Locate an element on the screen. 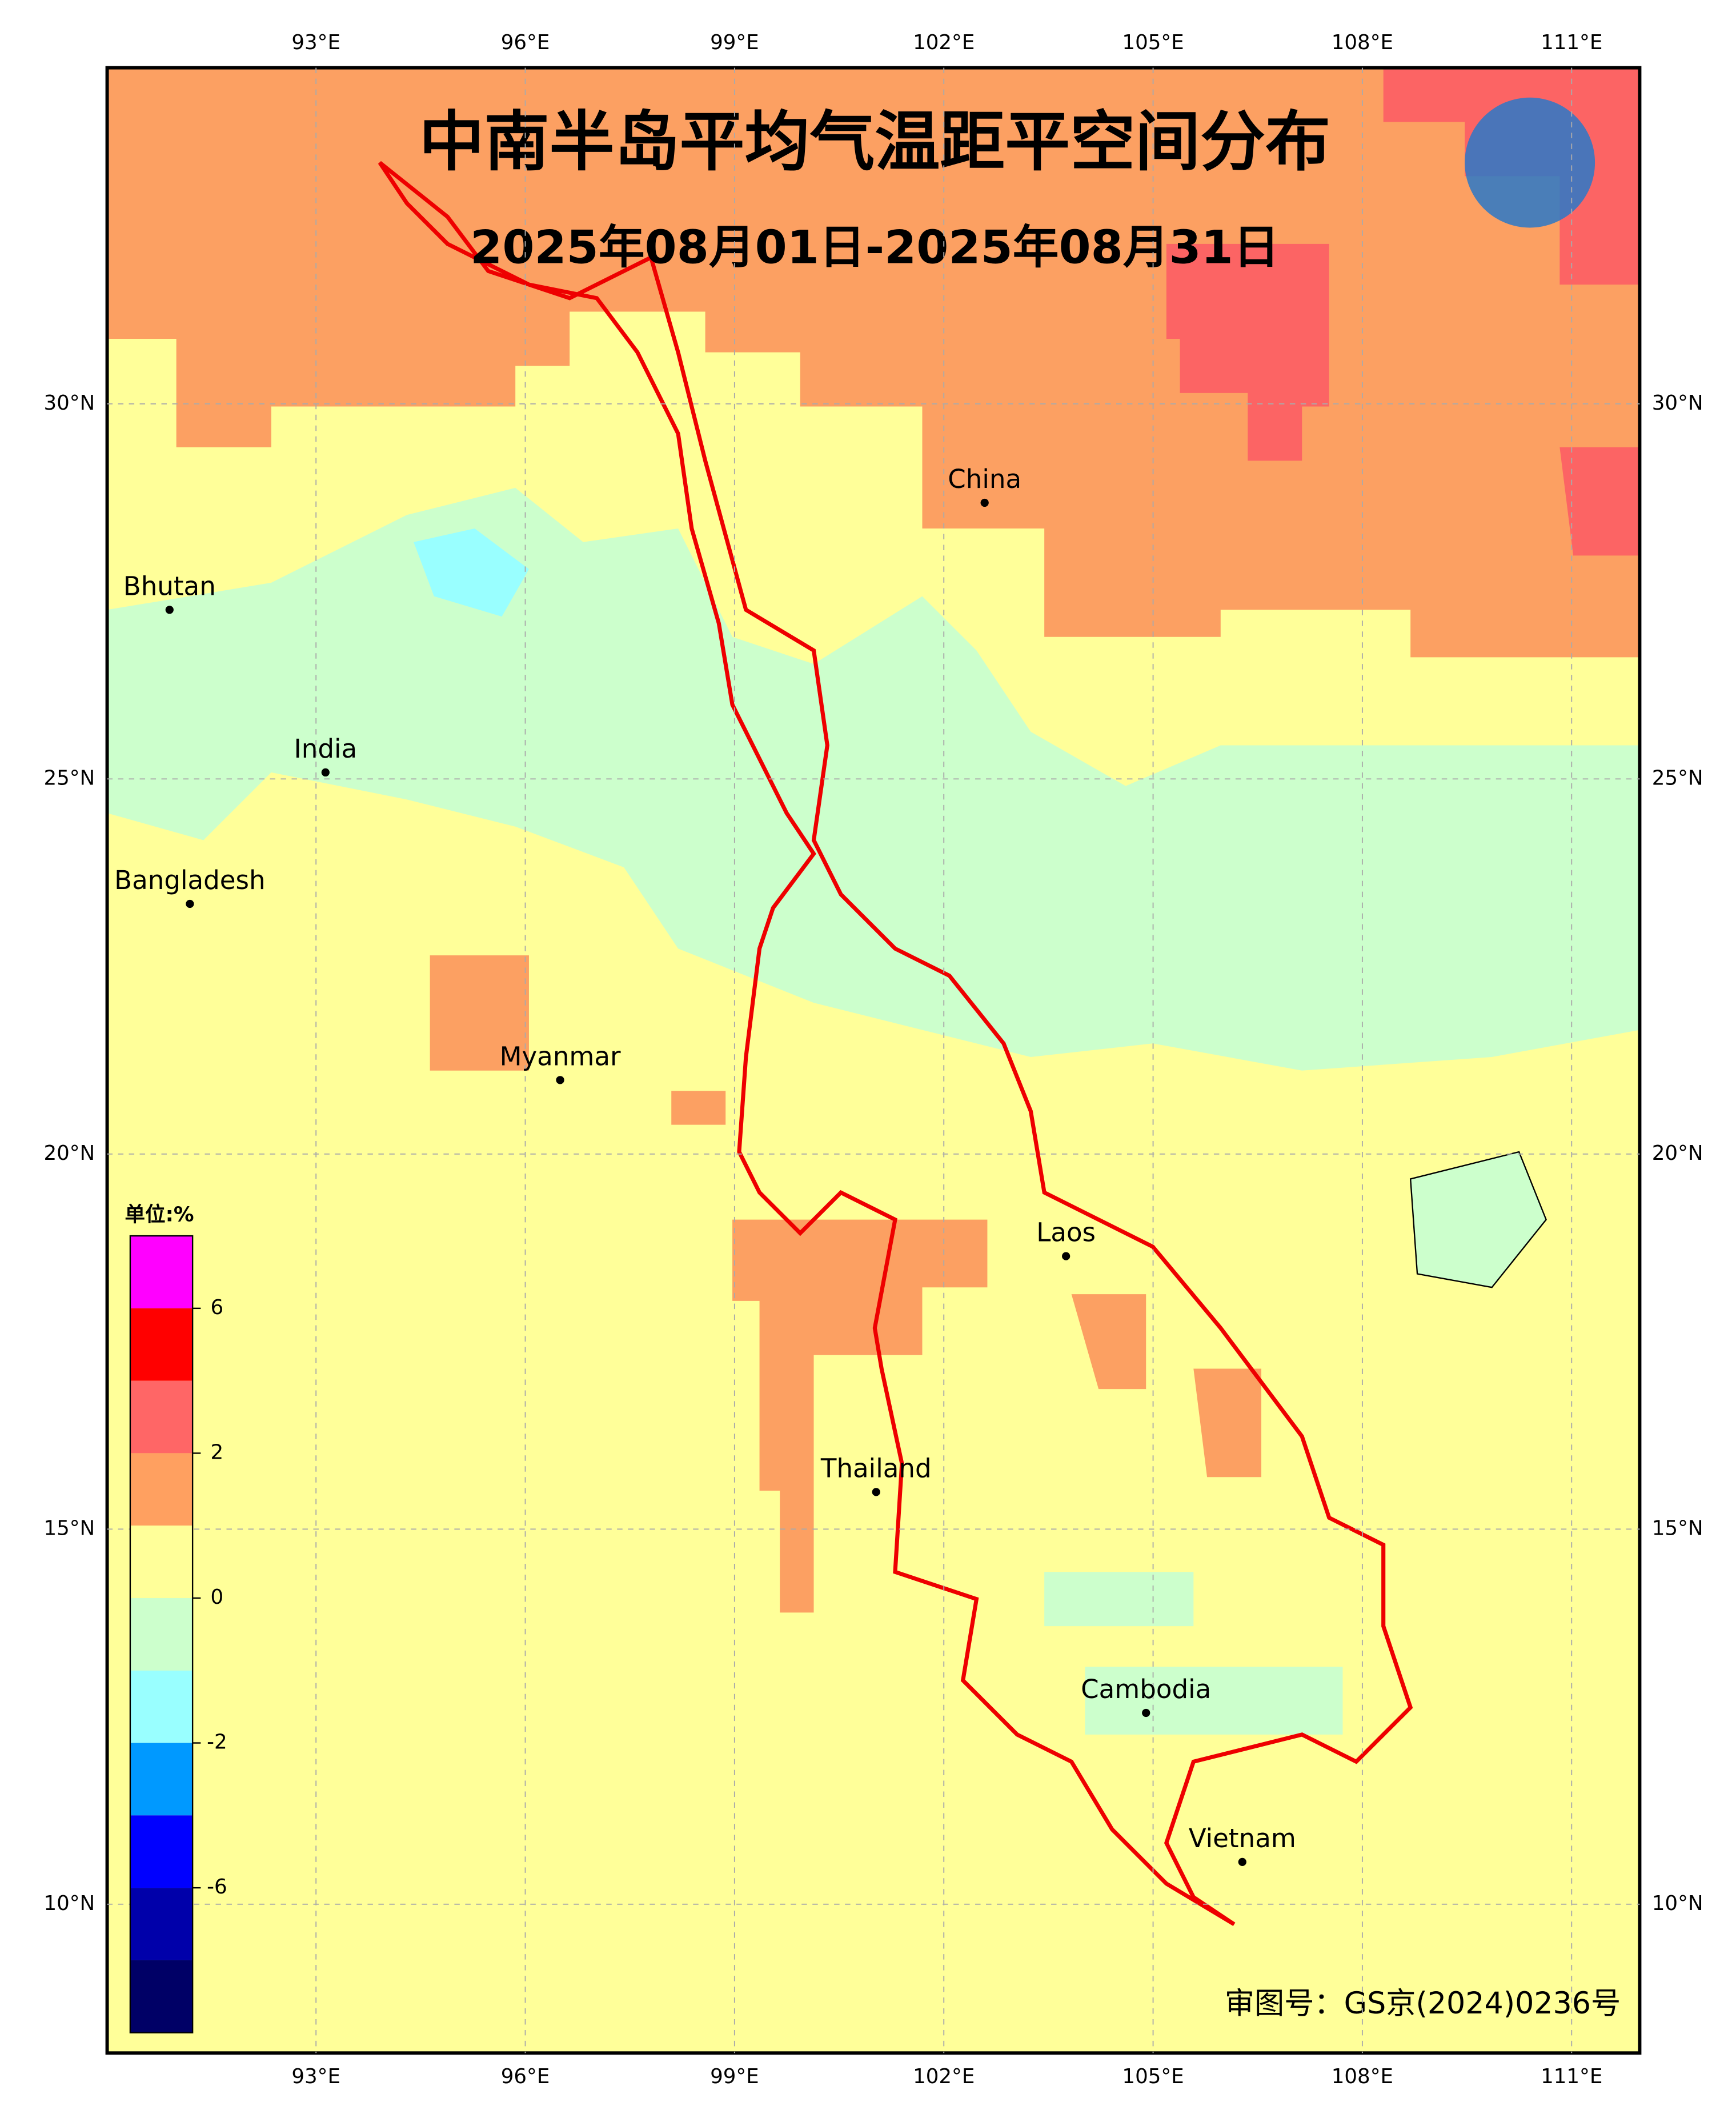  legend-label: 6 is located at coordinates (217, 1307).